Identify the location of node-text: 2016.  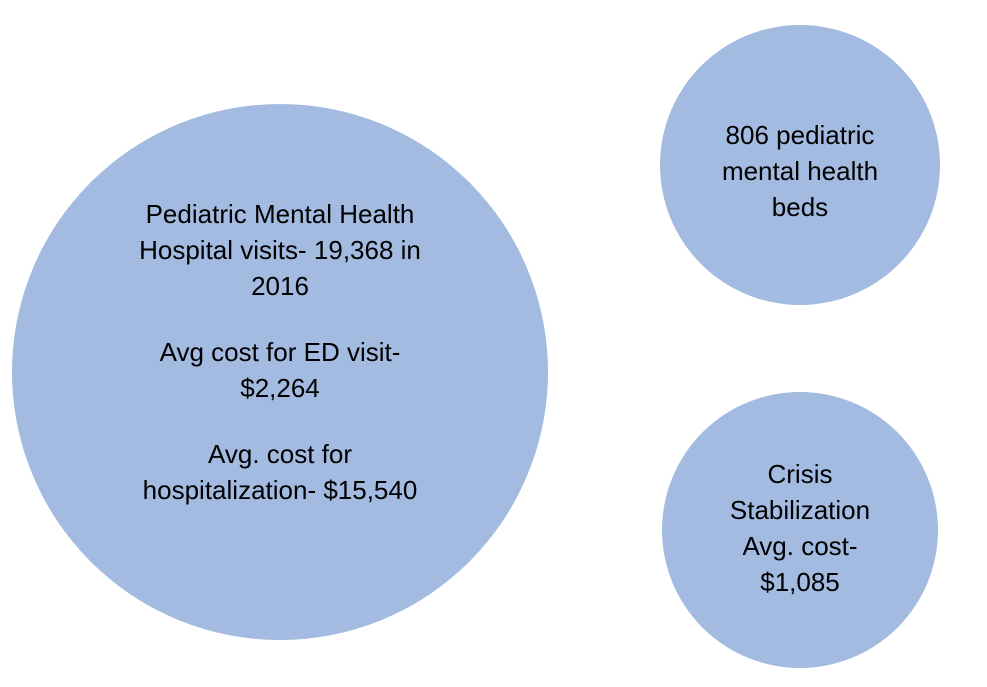
(280, 286).